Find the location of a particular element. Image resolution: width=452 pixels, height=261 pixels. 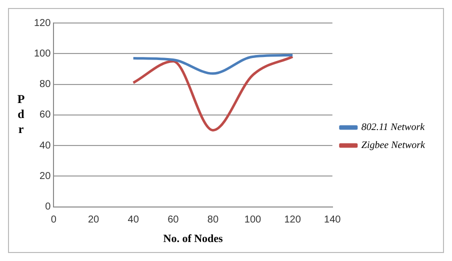

y-tick-label: 100 is located at coordinates (43, 54).